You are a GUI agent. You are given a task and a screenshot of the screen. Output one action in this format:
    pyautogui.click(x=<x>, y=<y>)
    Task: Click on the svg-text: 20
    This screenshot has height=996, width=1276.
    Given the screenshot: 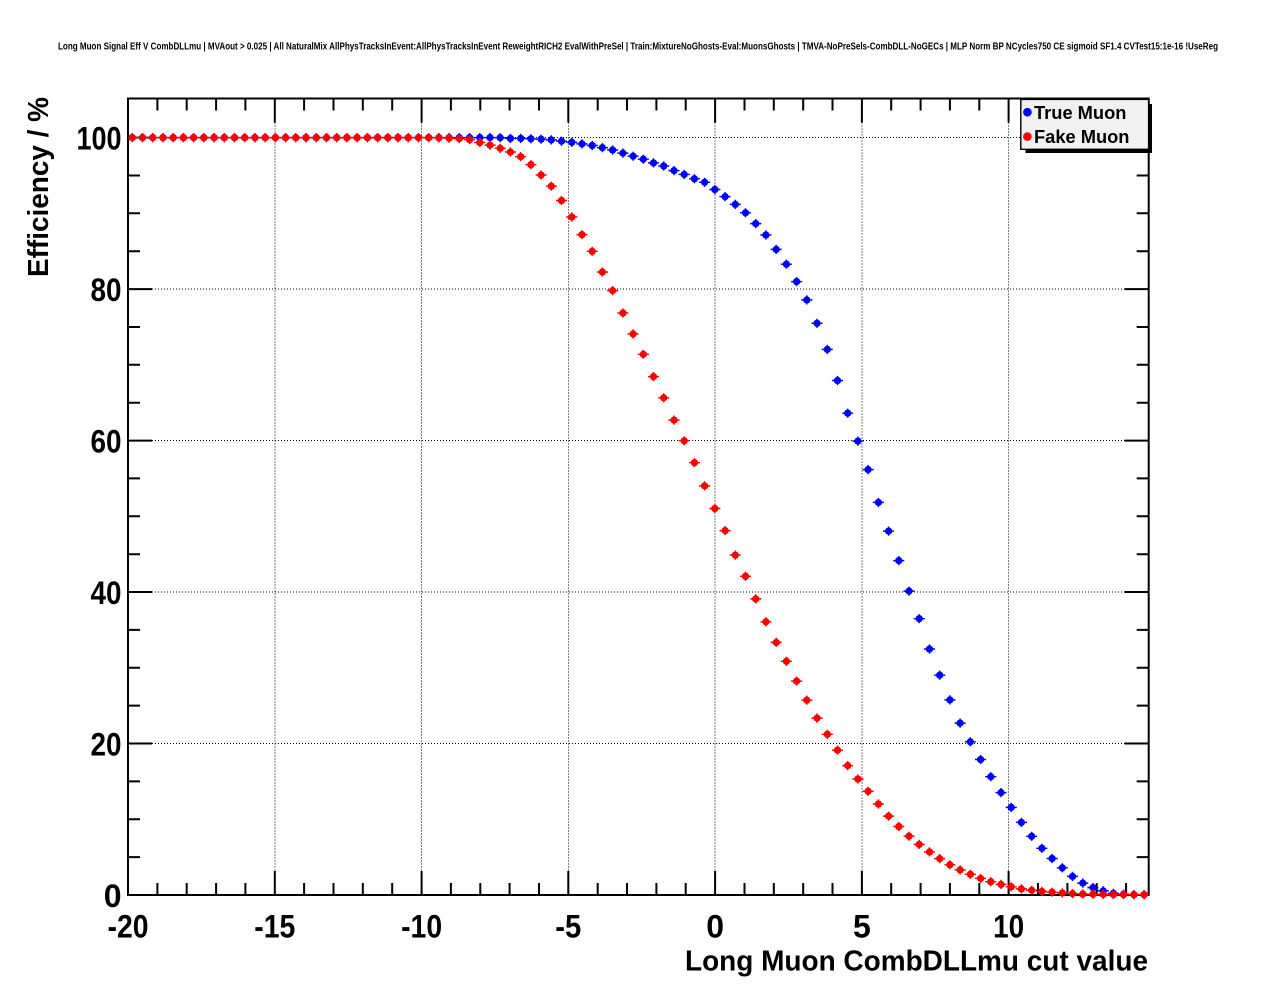 What is the action you would take?
    pyautogui.click(x=106, y=745)
    